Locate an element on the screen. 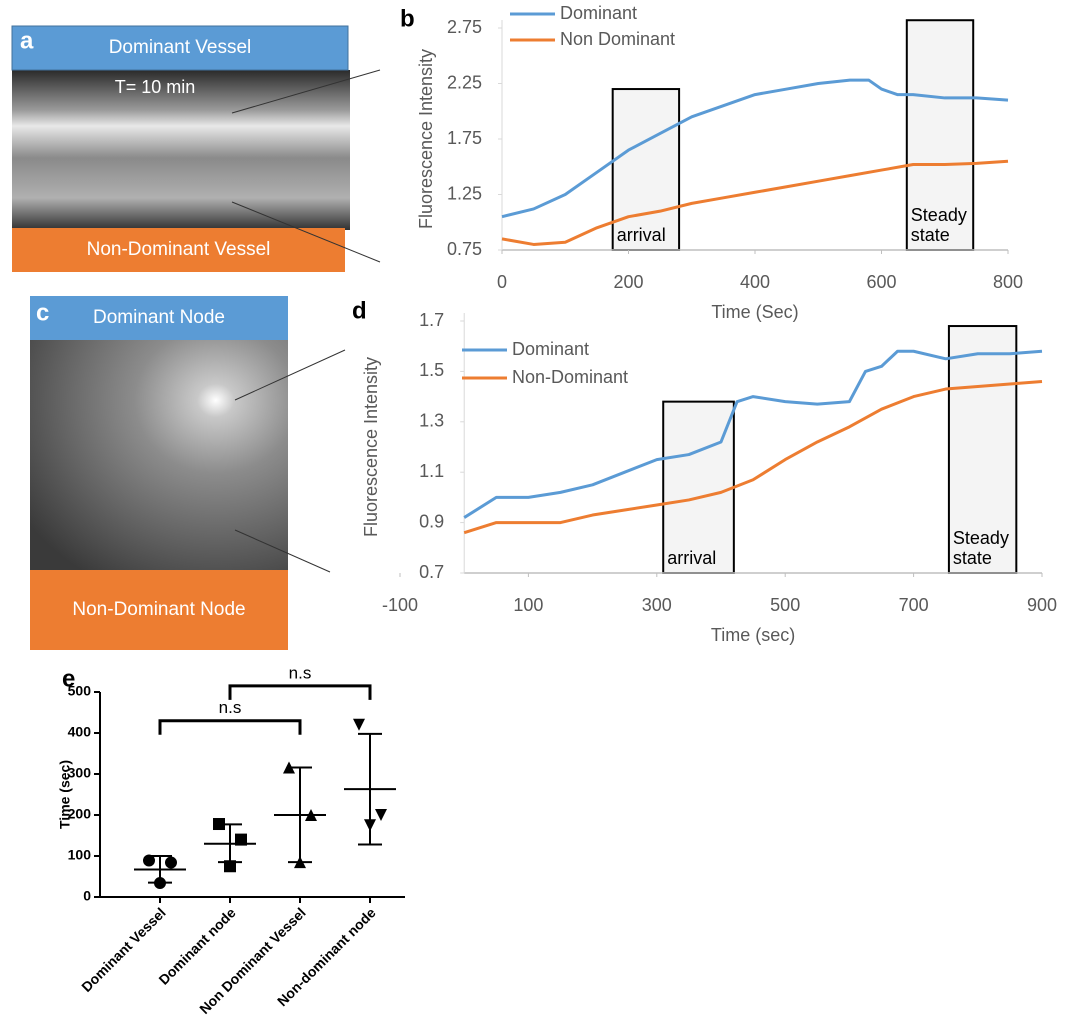  y-tick-label: 1.3 is located at coordinates (431, 421).